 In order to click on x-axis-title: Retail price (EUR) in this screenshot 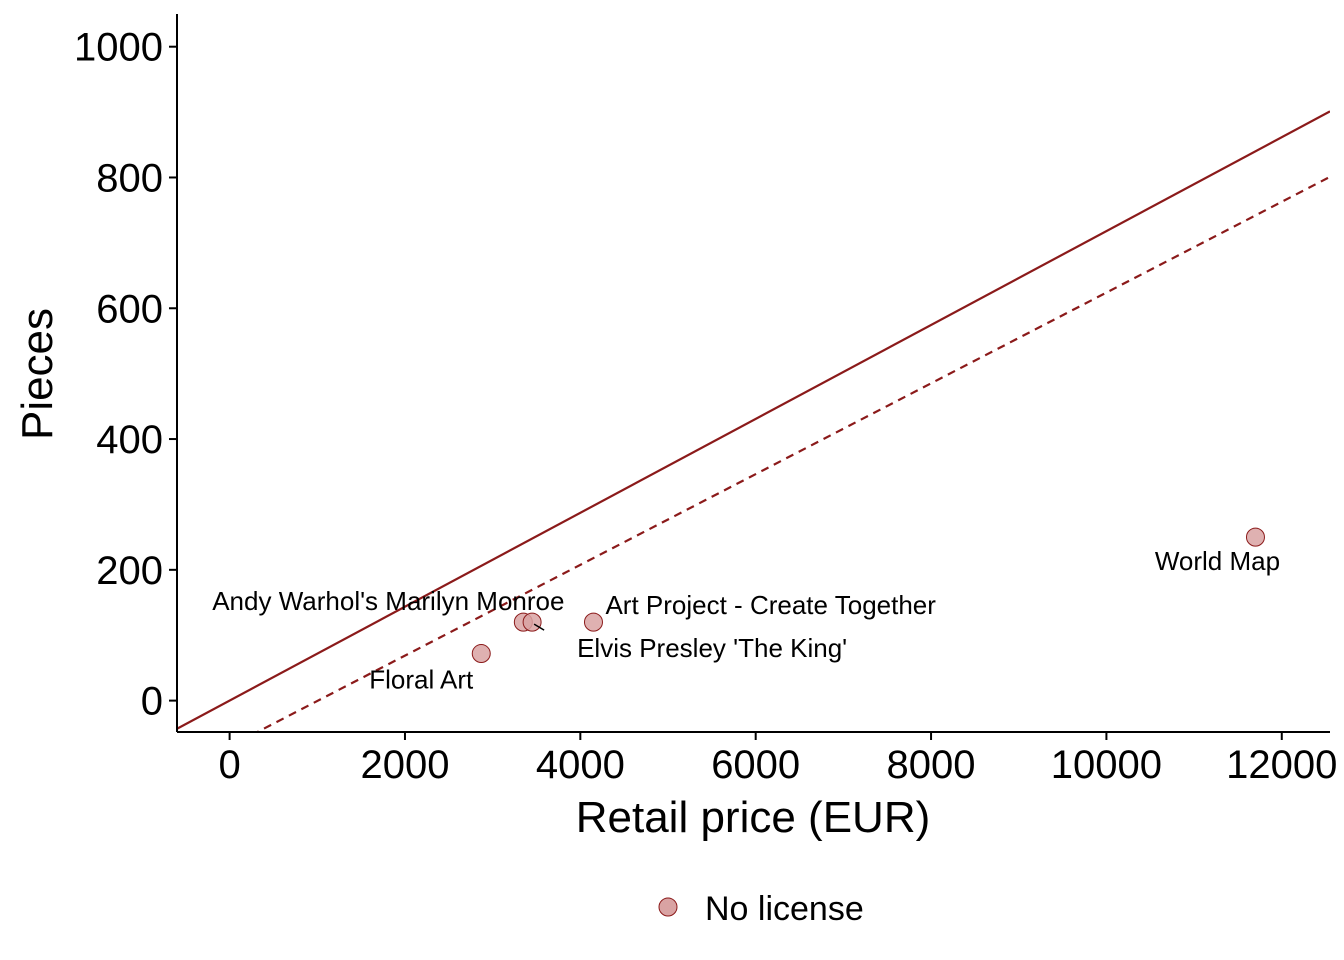, I will do `click(753, 817)`.